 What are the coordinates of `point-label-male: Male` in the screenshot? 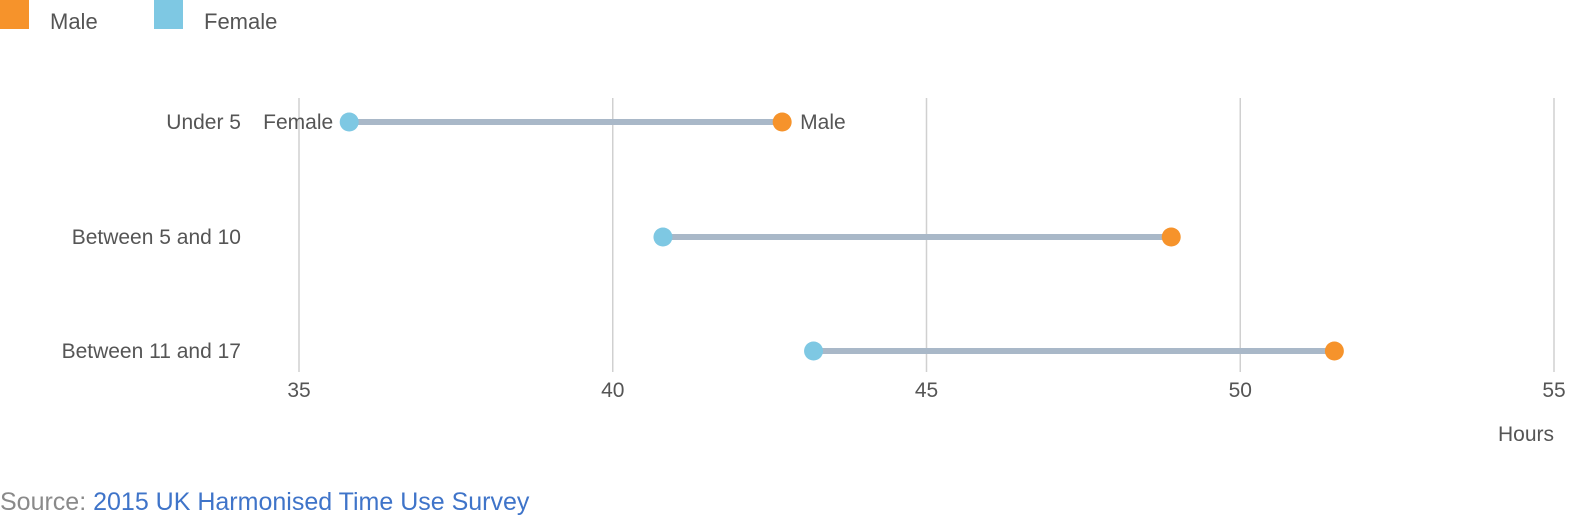 It's located at (823, 122).